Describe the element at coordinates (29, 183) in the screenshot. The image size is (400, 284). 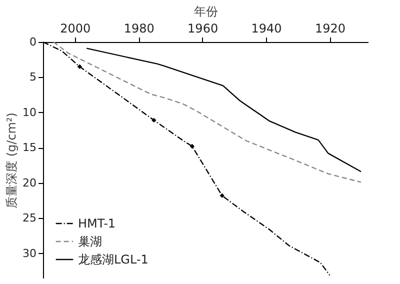
I see `y-tick-label: 20` at that location.